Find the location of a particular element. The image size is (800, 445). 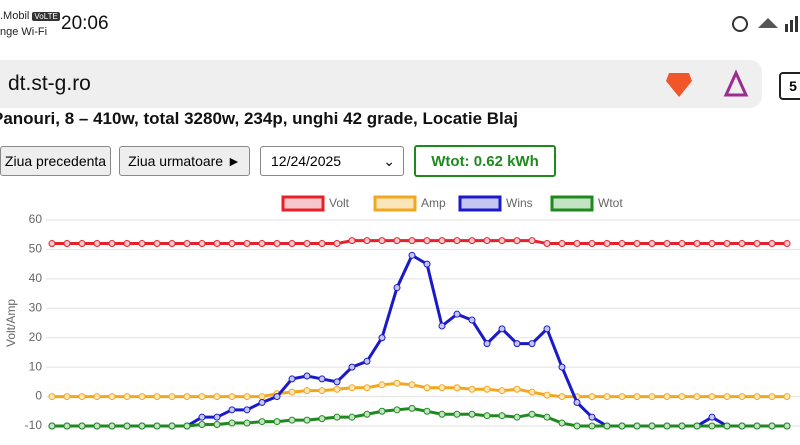

next-button: Ziua urmatoare ► is located at coordinates (184, 161).